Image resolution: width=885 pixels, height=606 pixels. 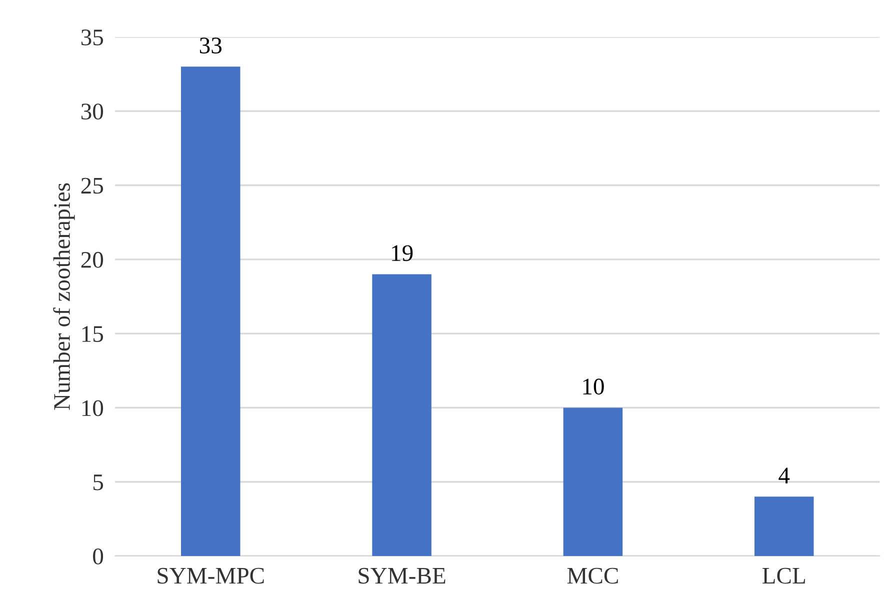 What do you see at coordinates (92, 112) in the screenshot?
I see `y-tick-label: 30` at bounding box center [92, 112].